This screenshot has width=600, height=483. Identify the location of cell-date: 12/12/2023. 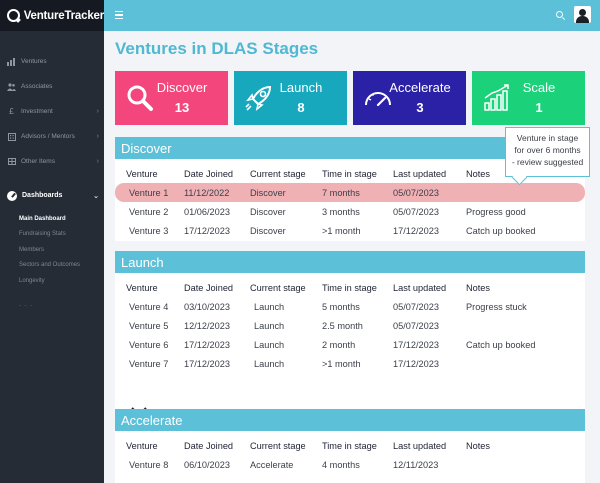
(207, 325).